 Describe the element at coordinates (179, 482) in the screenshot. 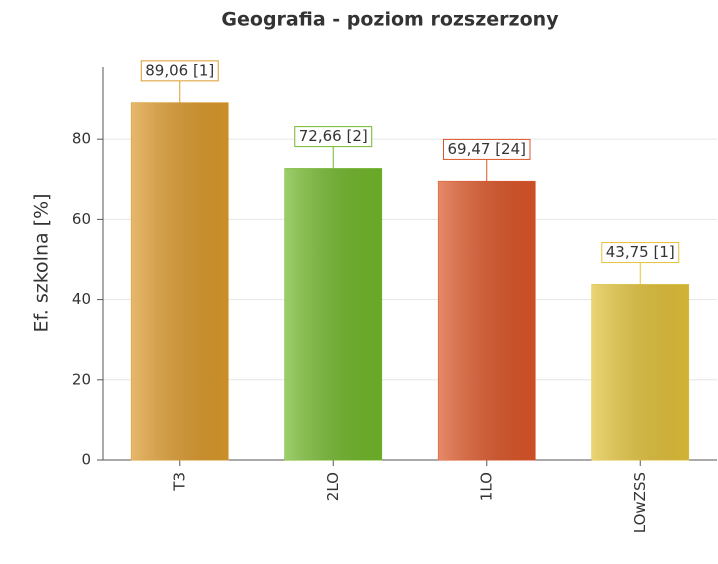

I see `x-tick-label: T3` at that location.